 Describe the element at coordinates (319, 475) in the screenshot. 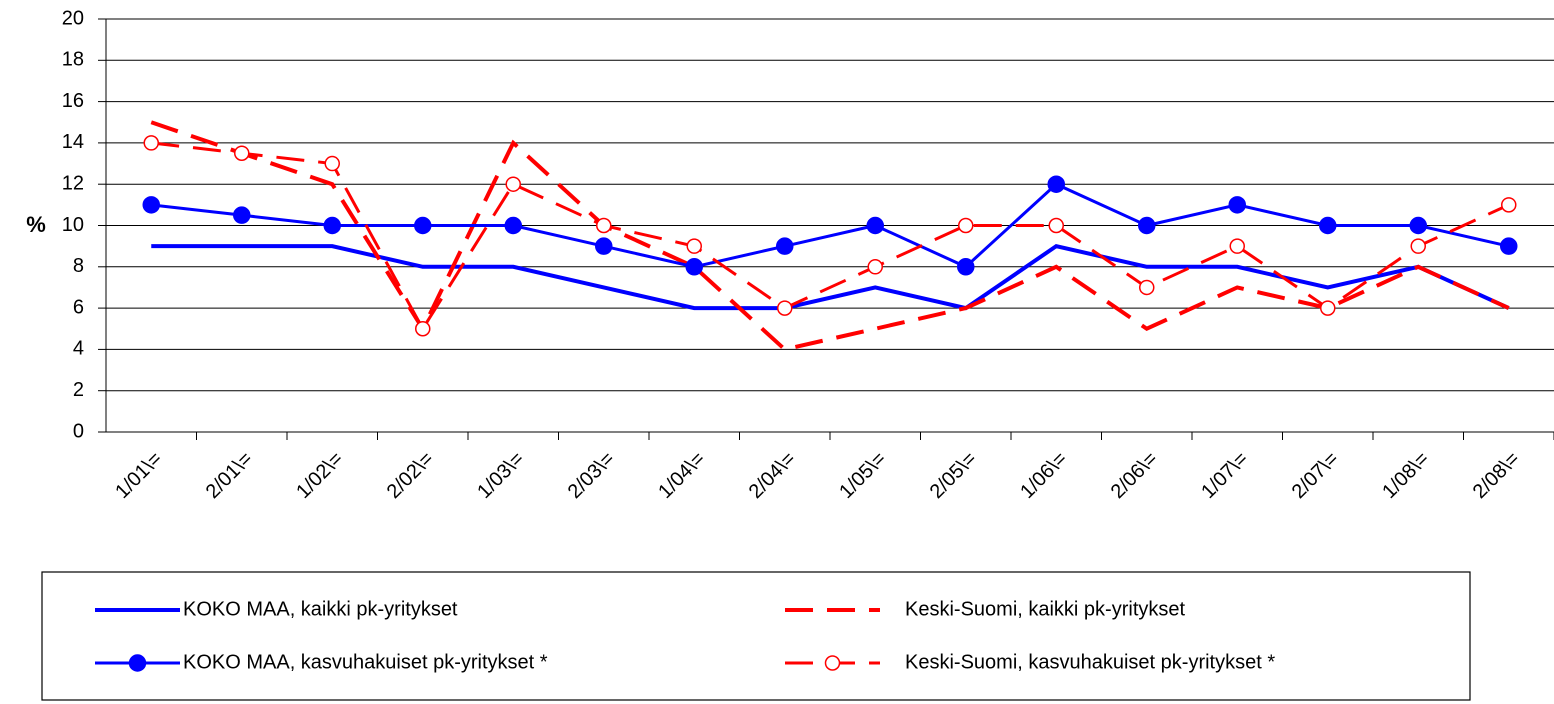

I see `x-tick-label: 1/02\=` at that location.